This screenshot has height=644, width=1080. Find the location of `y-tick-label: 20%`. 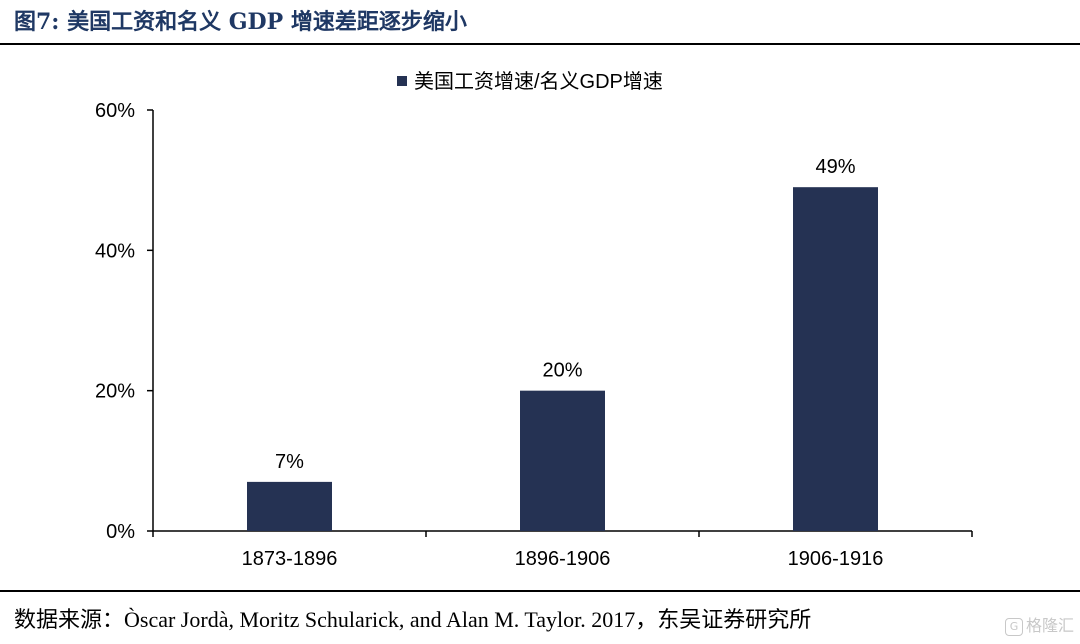

y-tick-label: 20% is located at coordinates (115, 392).